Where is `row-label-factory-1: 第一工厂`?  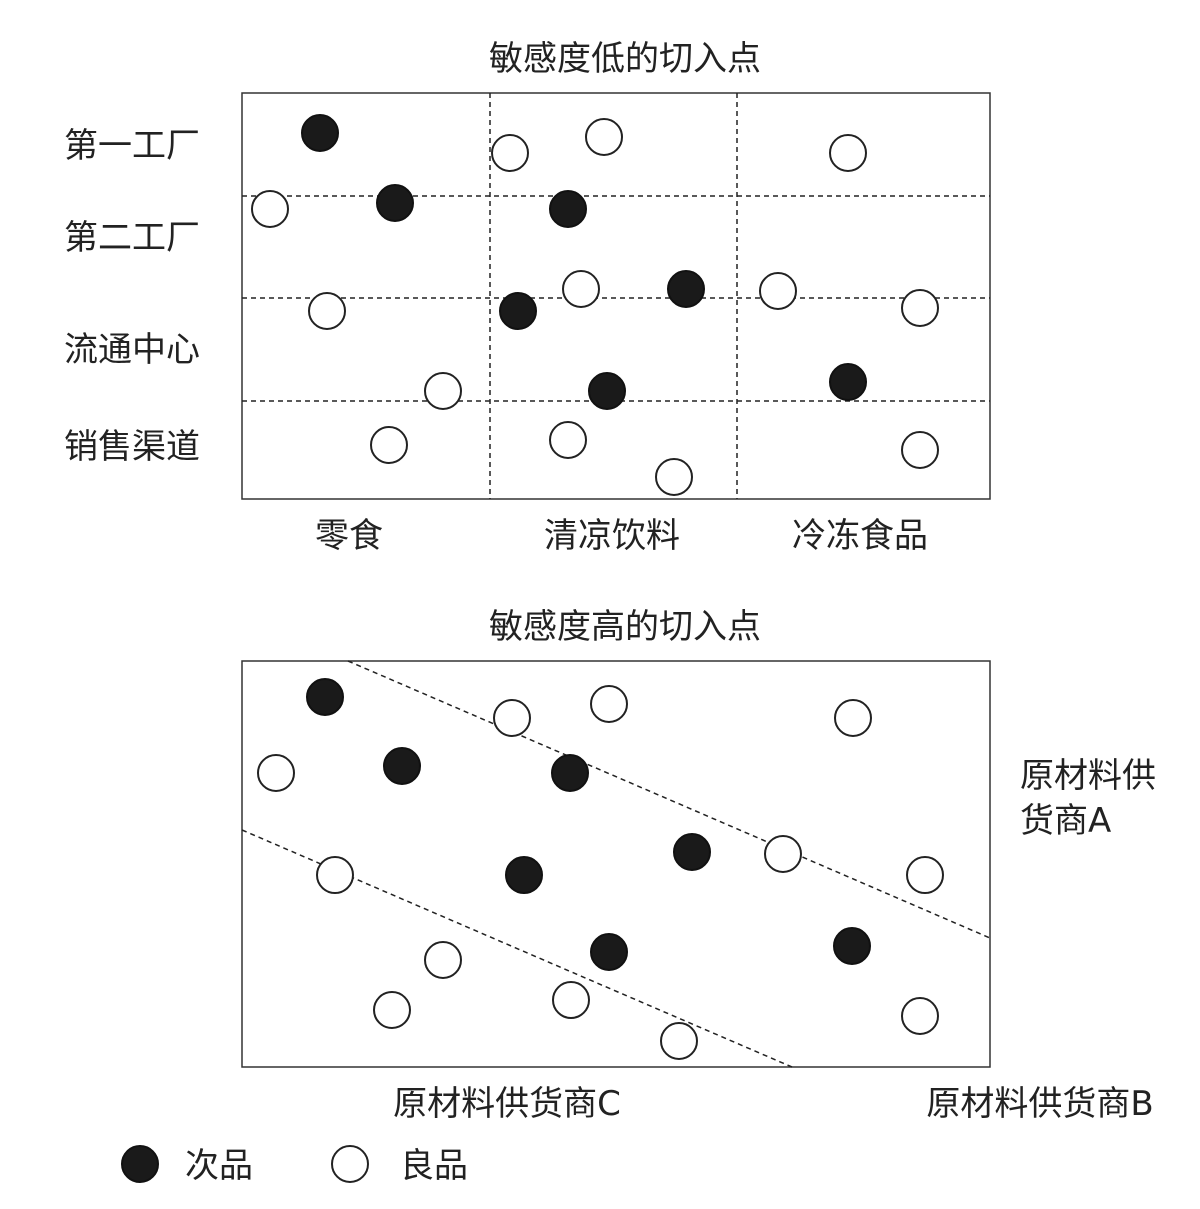
row-label-factory-1: 第一工厂 is located at coordinates (132, 146).